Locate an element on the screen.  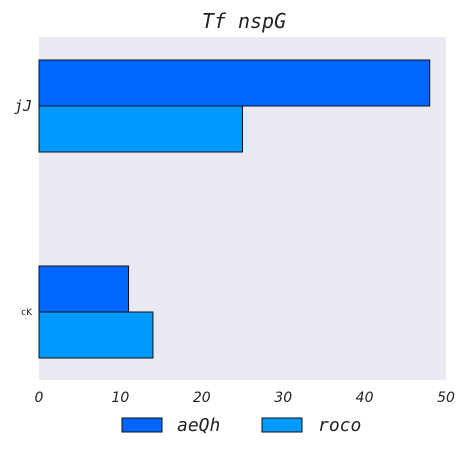
y-tick-label: jJ is located at coordinates (23, 106).